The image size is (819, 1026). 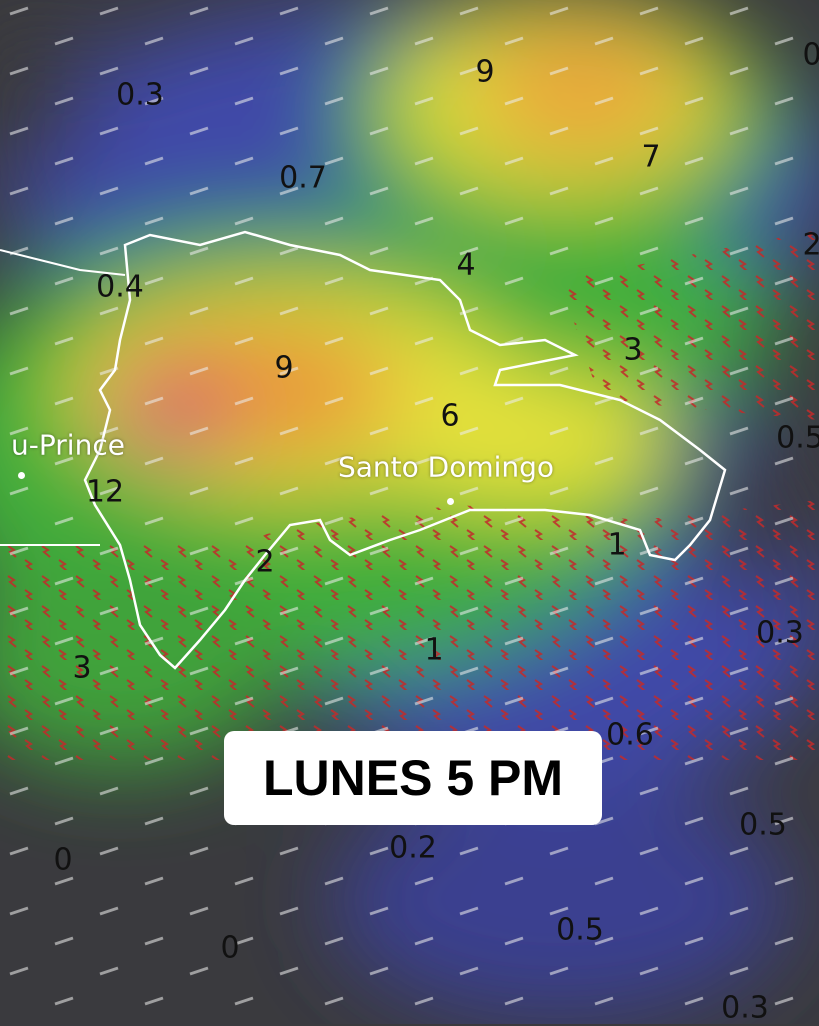 What do you see at coordinates (105, 492) in the screenshot?
I see `value-label: 12` at bounding box center [105, 492].